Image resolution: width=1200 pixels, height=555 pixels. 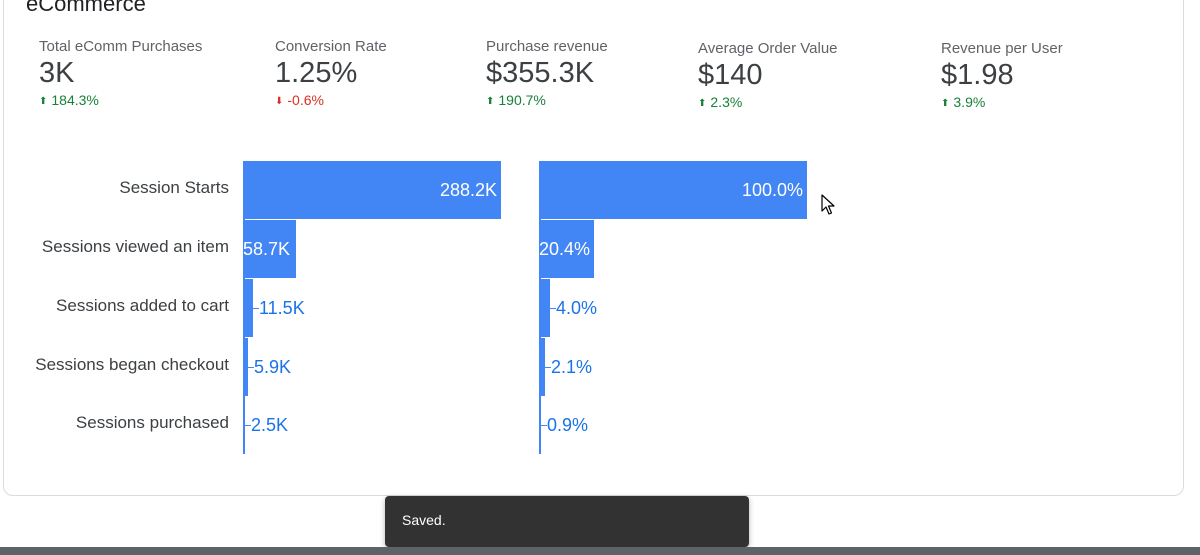 I want to click on kpi-label: Revenue per User, so click(x=1002, y=48).